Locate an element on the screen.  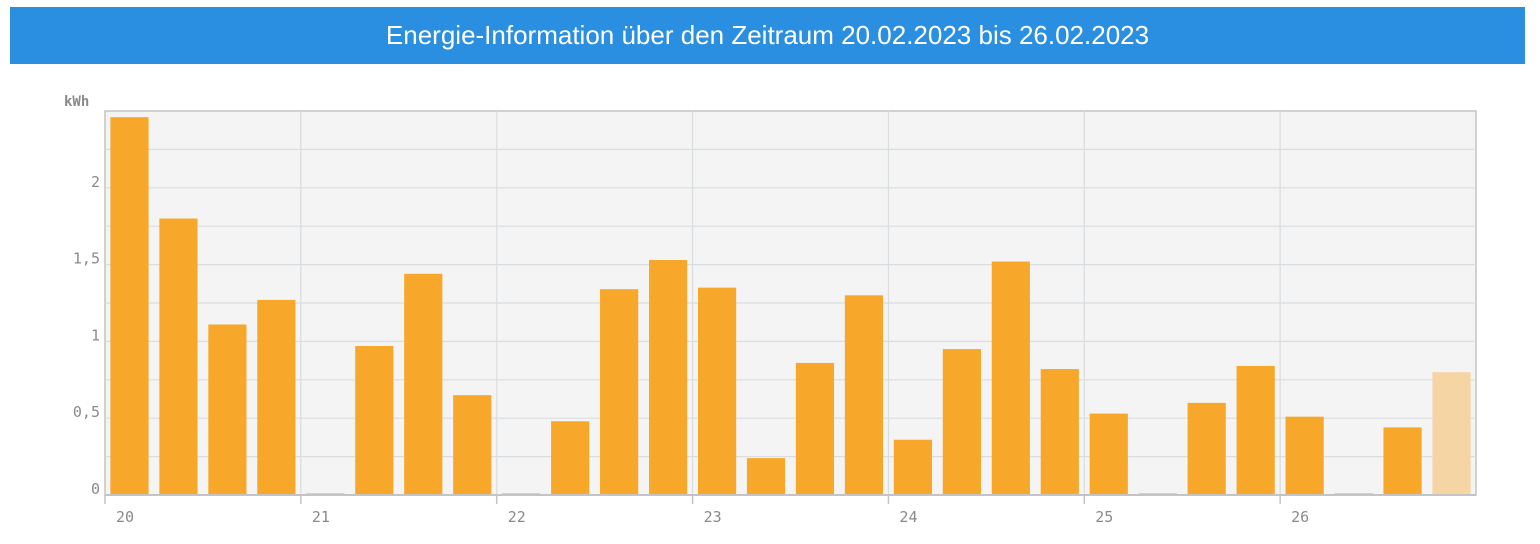
x-tick-label: 21 is located at coordinates (321, 517).